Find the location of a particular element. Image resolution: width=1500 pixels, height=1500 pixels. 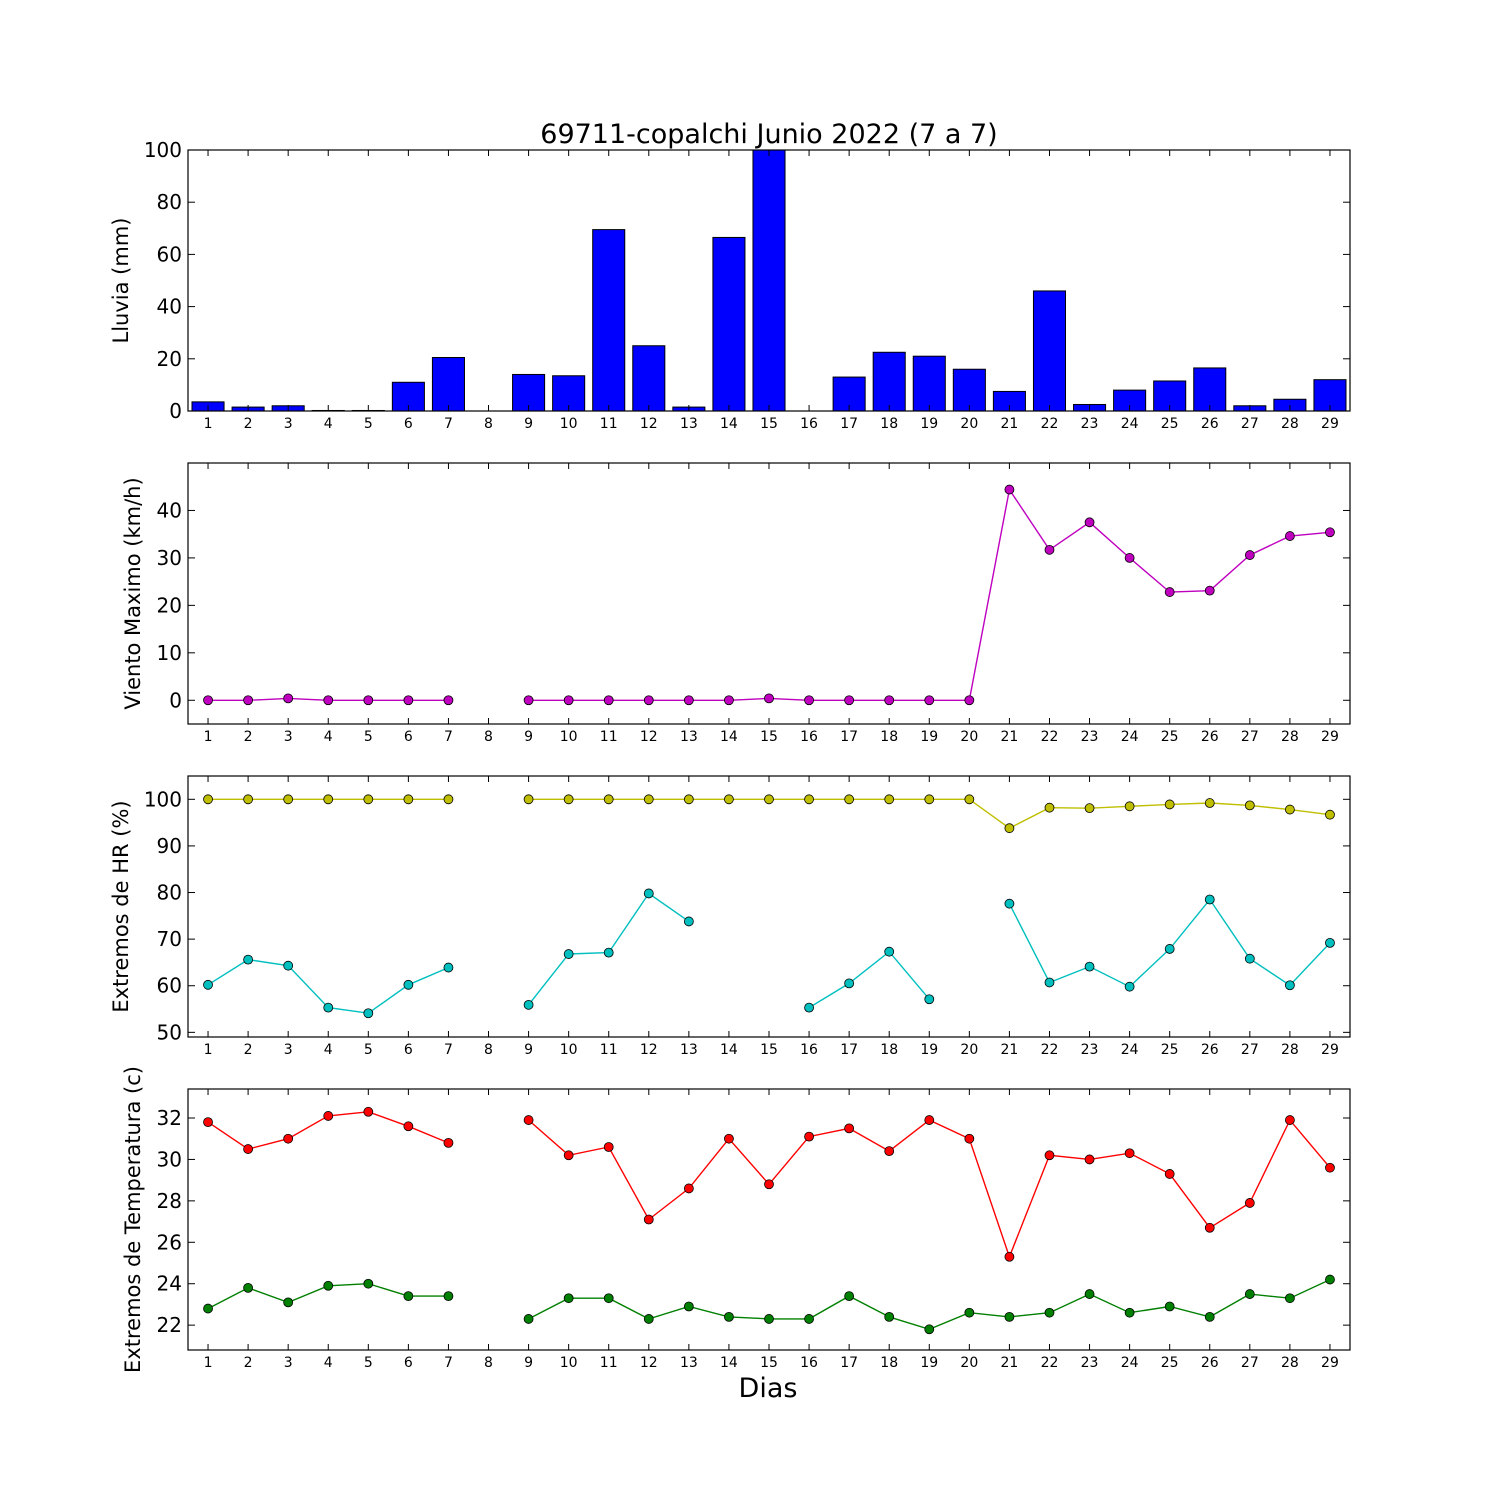

x-tick-label-5: 5 is located at coordinates (368, 424).